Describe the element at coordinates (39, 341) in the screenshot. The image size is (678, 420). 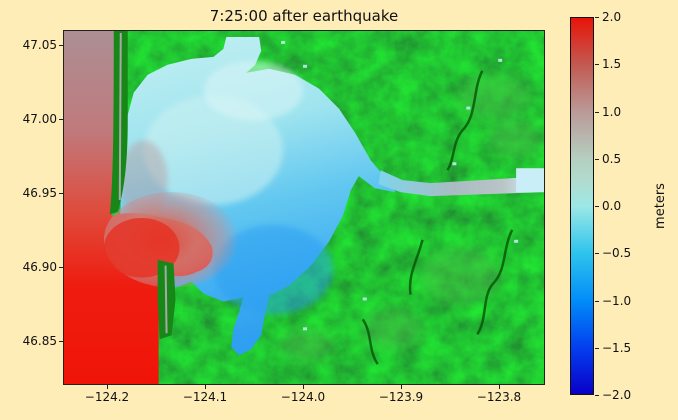
I see `y-tick-label: 46.85` at that location.